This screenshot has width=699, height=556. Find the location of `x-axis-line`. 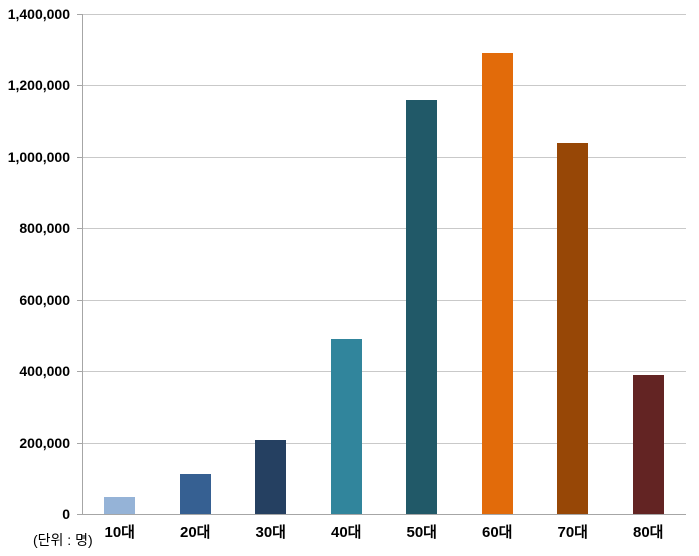

x-axis-line is located at coordinates (384, 514).